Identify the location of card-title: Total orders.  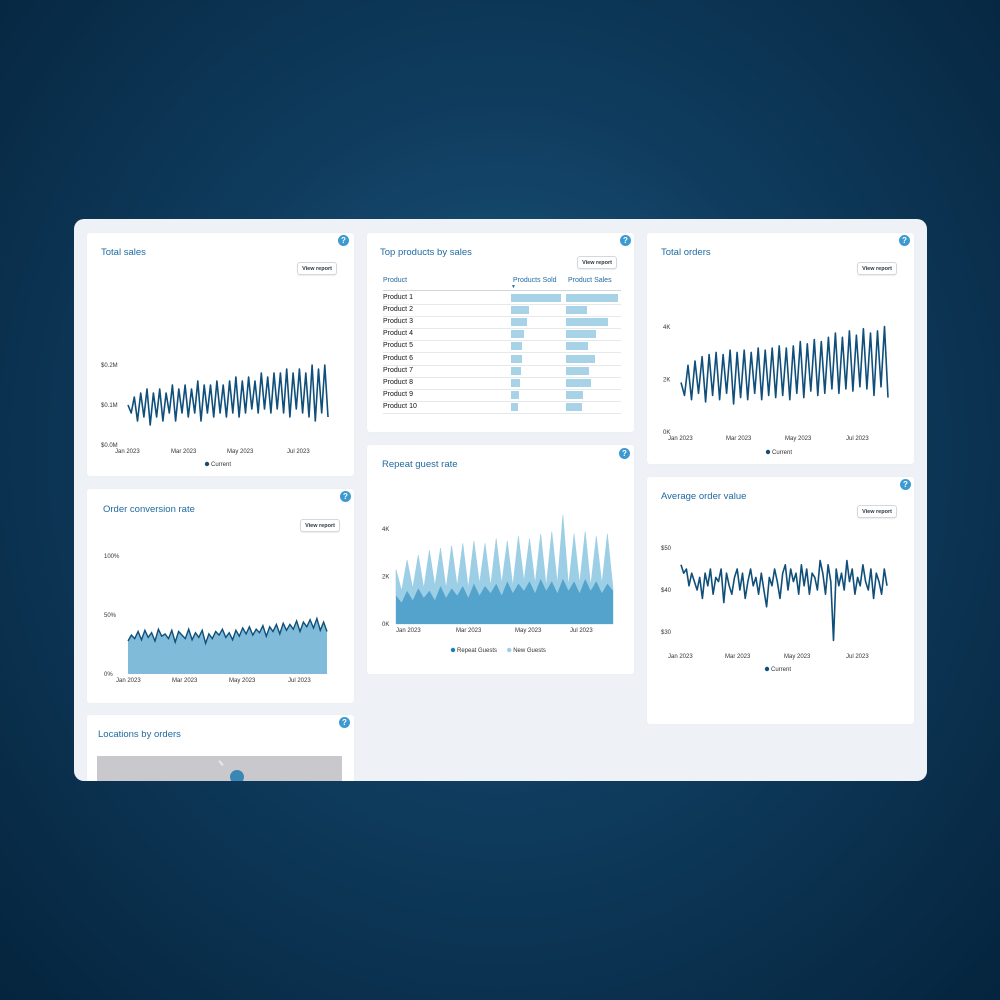
(686, 252).